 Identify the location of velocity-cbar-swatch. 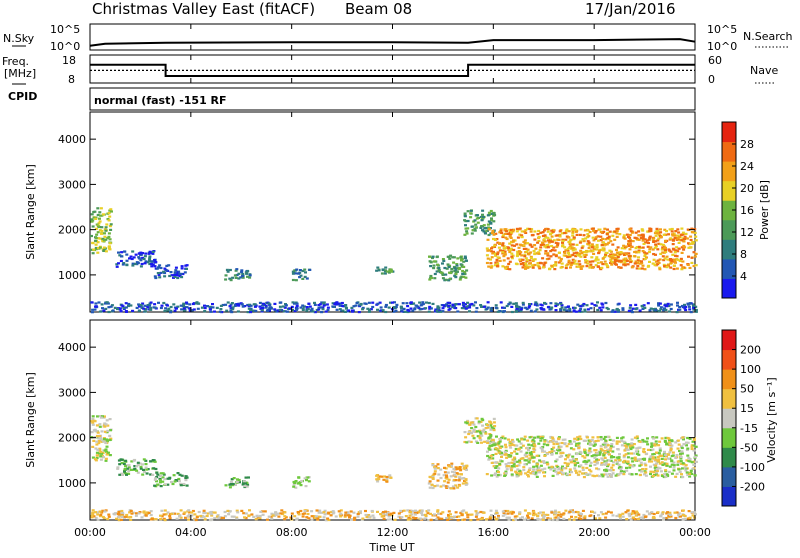
(729, 379).